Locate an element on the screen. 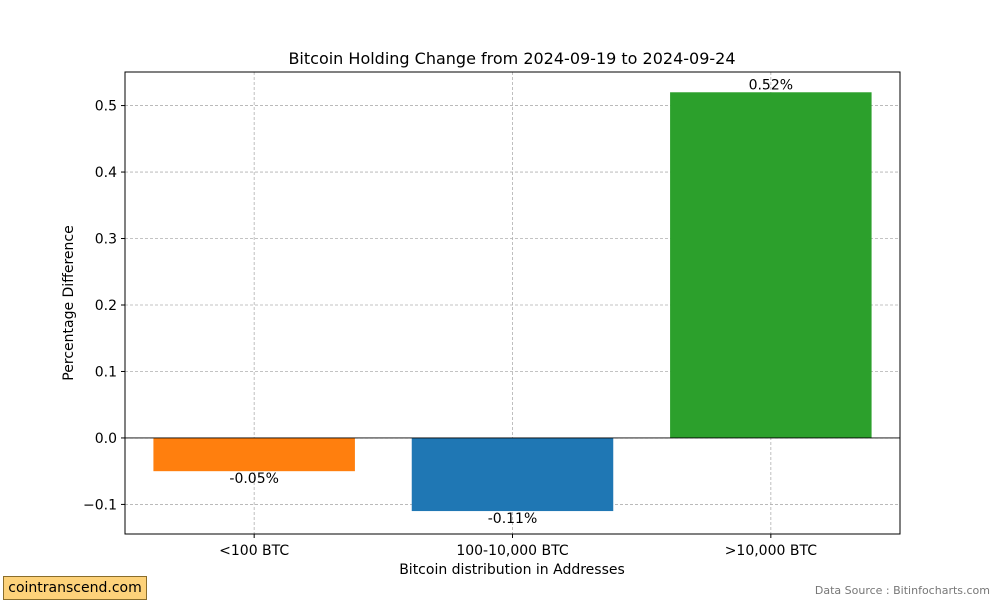 The width and height of the screenshot is (1000, 600). y-tick-label: 0.5 is located at coordinates (106, 107).